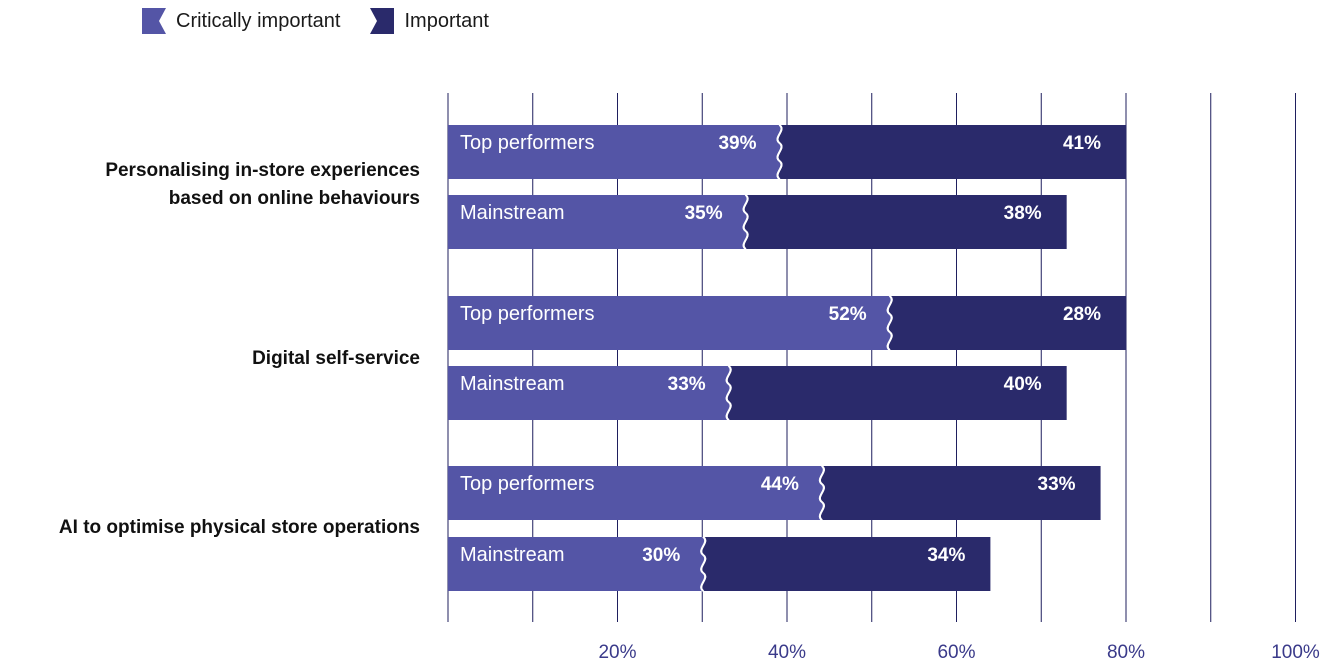 The height and width of the screenshot is (668, 1338). I want to click on value-label-important: 34%, so click(946, 555).